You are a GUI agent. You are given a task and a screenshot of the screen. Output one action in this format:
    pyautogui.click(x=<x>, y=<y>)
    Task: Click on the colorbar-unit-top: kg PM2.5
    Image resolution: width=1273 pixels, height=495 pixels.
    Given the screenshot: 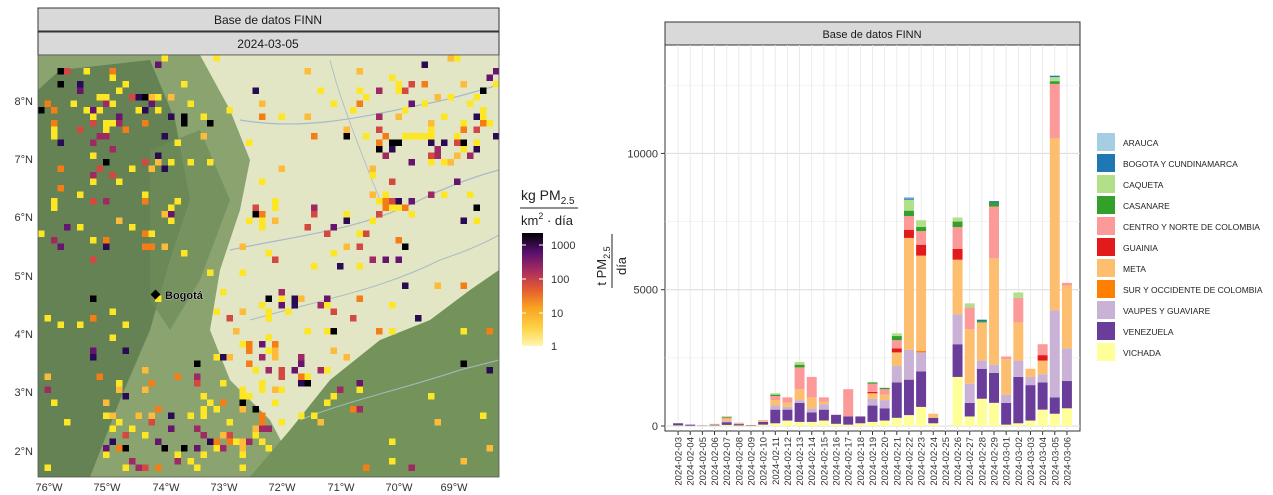 What is the action you would take?
    pyautogui.click(x=548, y=197)
    